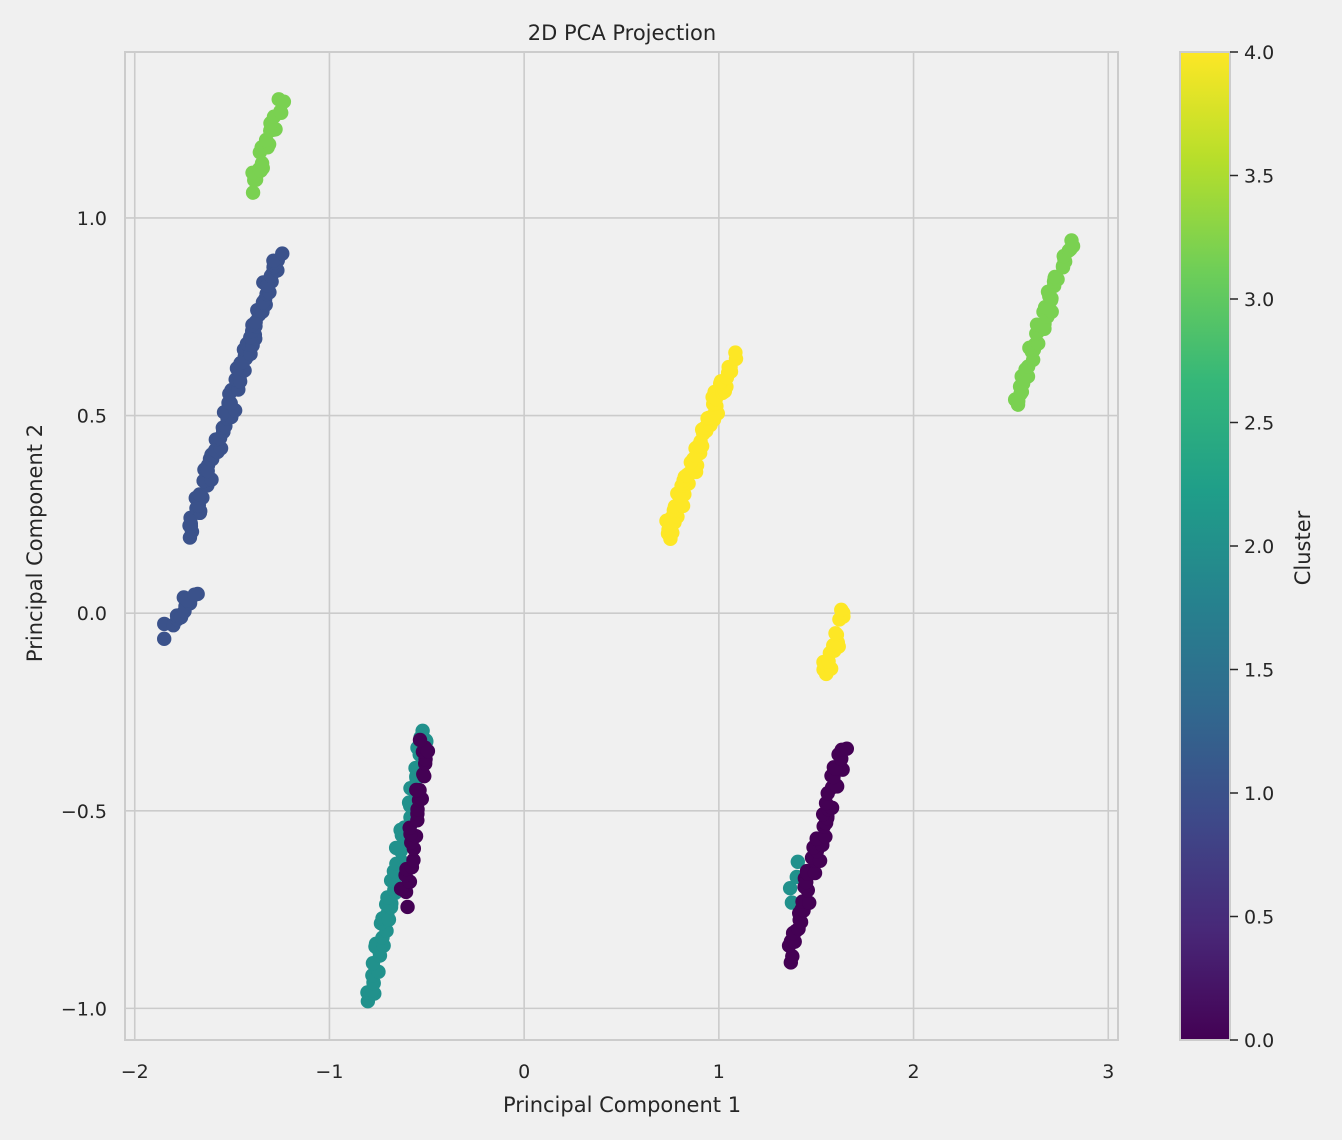  I want to click on colorbar-label: Cluster, so click(1303, 547).